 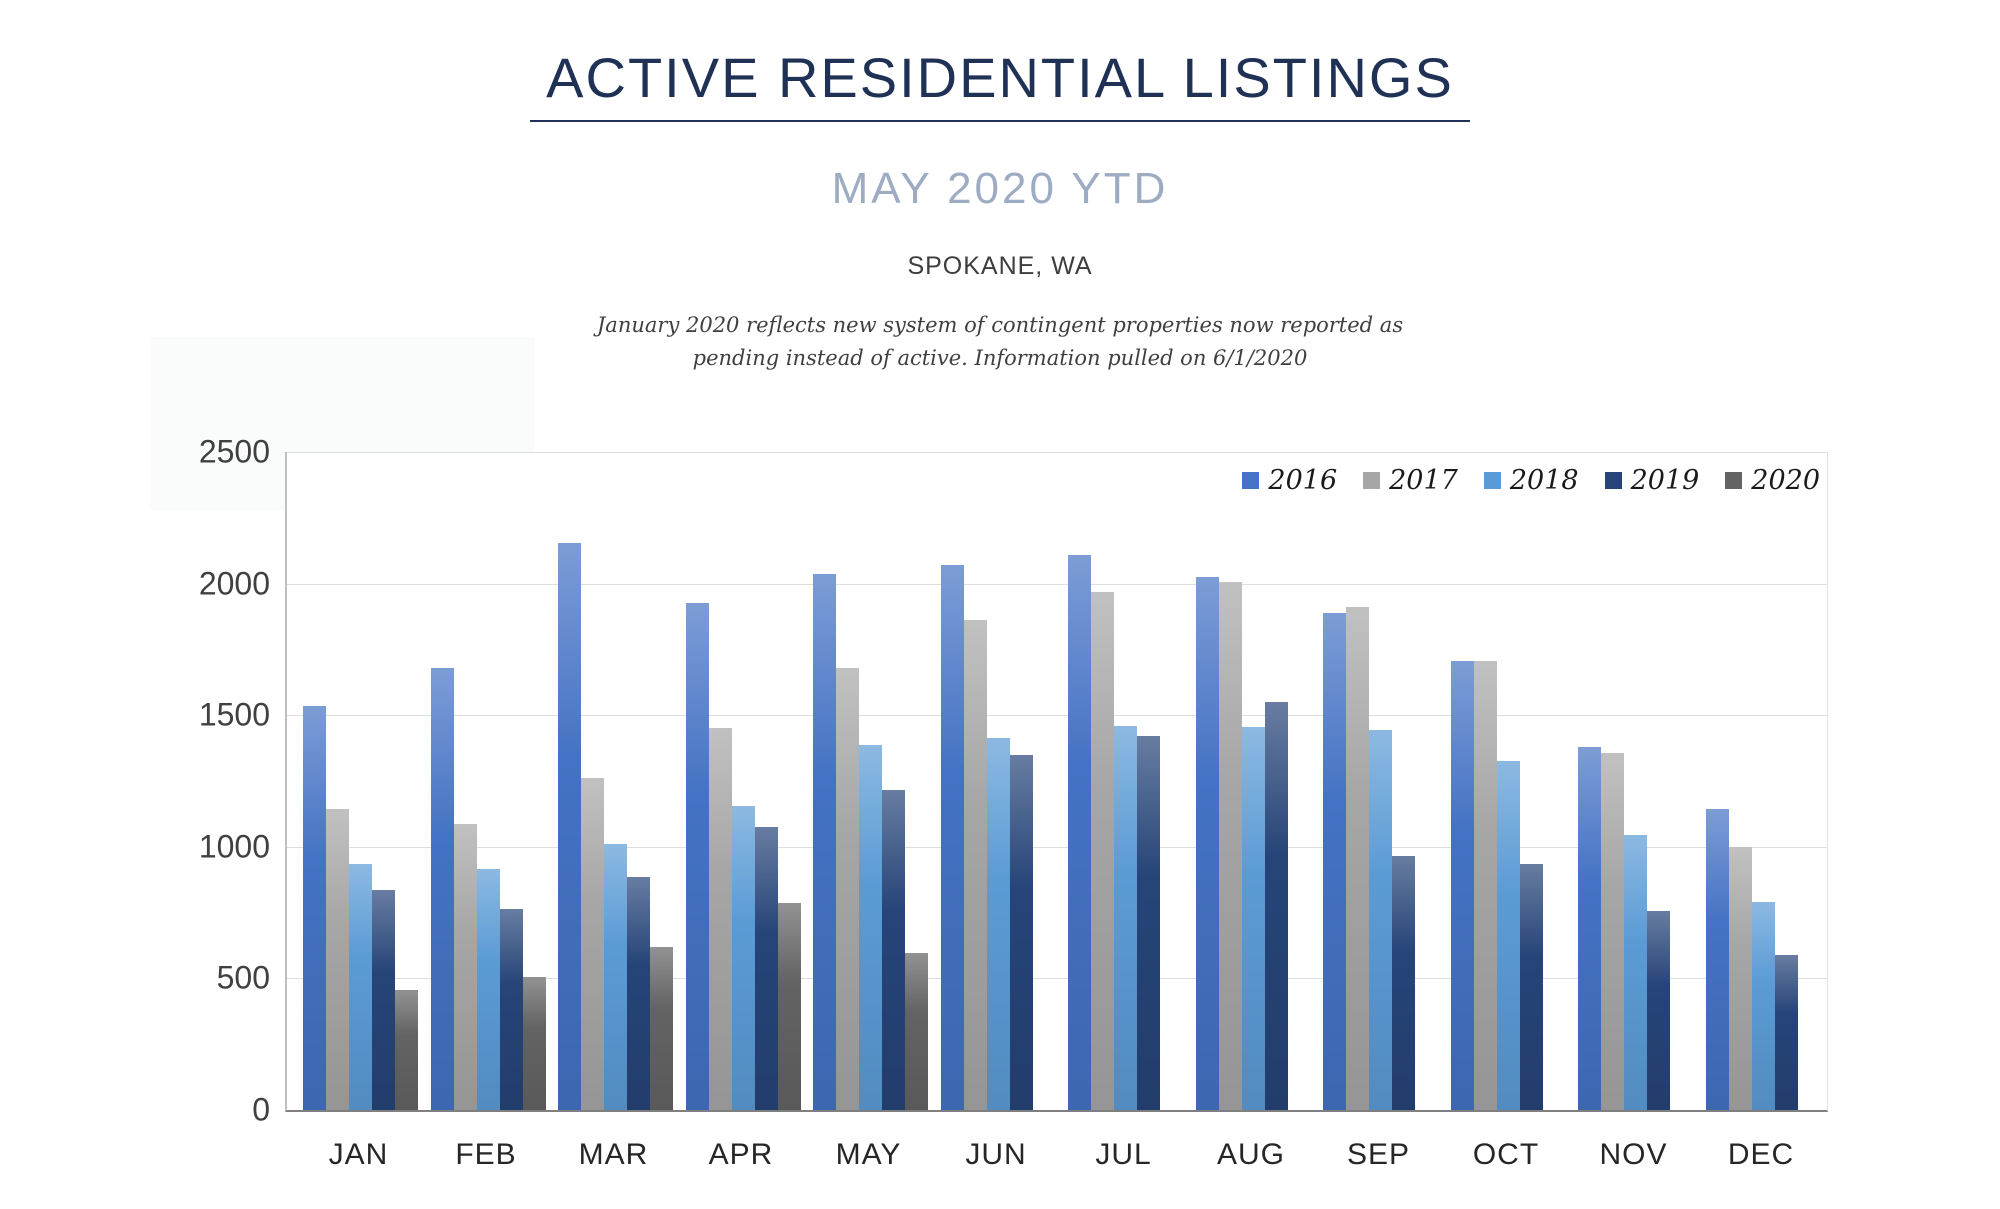 What do you see at coordinates (360, 781) in the screenshot?
I see `bar-group-jan` at bounding box center [360, 781].